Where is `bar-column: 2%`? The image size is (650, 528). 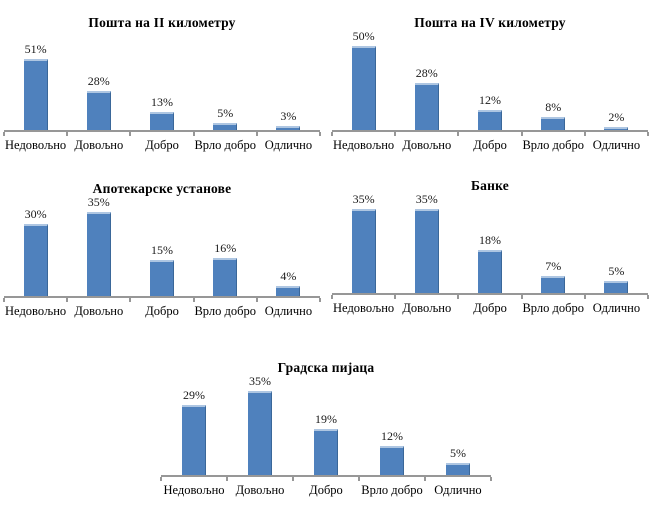
bar-column: 2% is located at coordinates (616, 89).